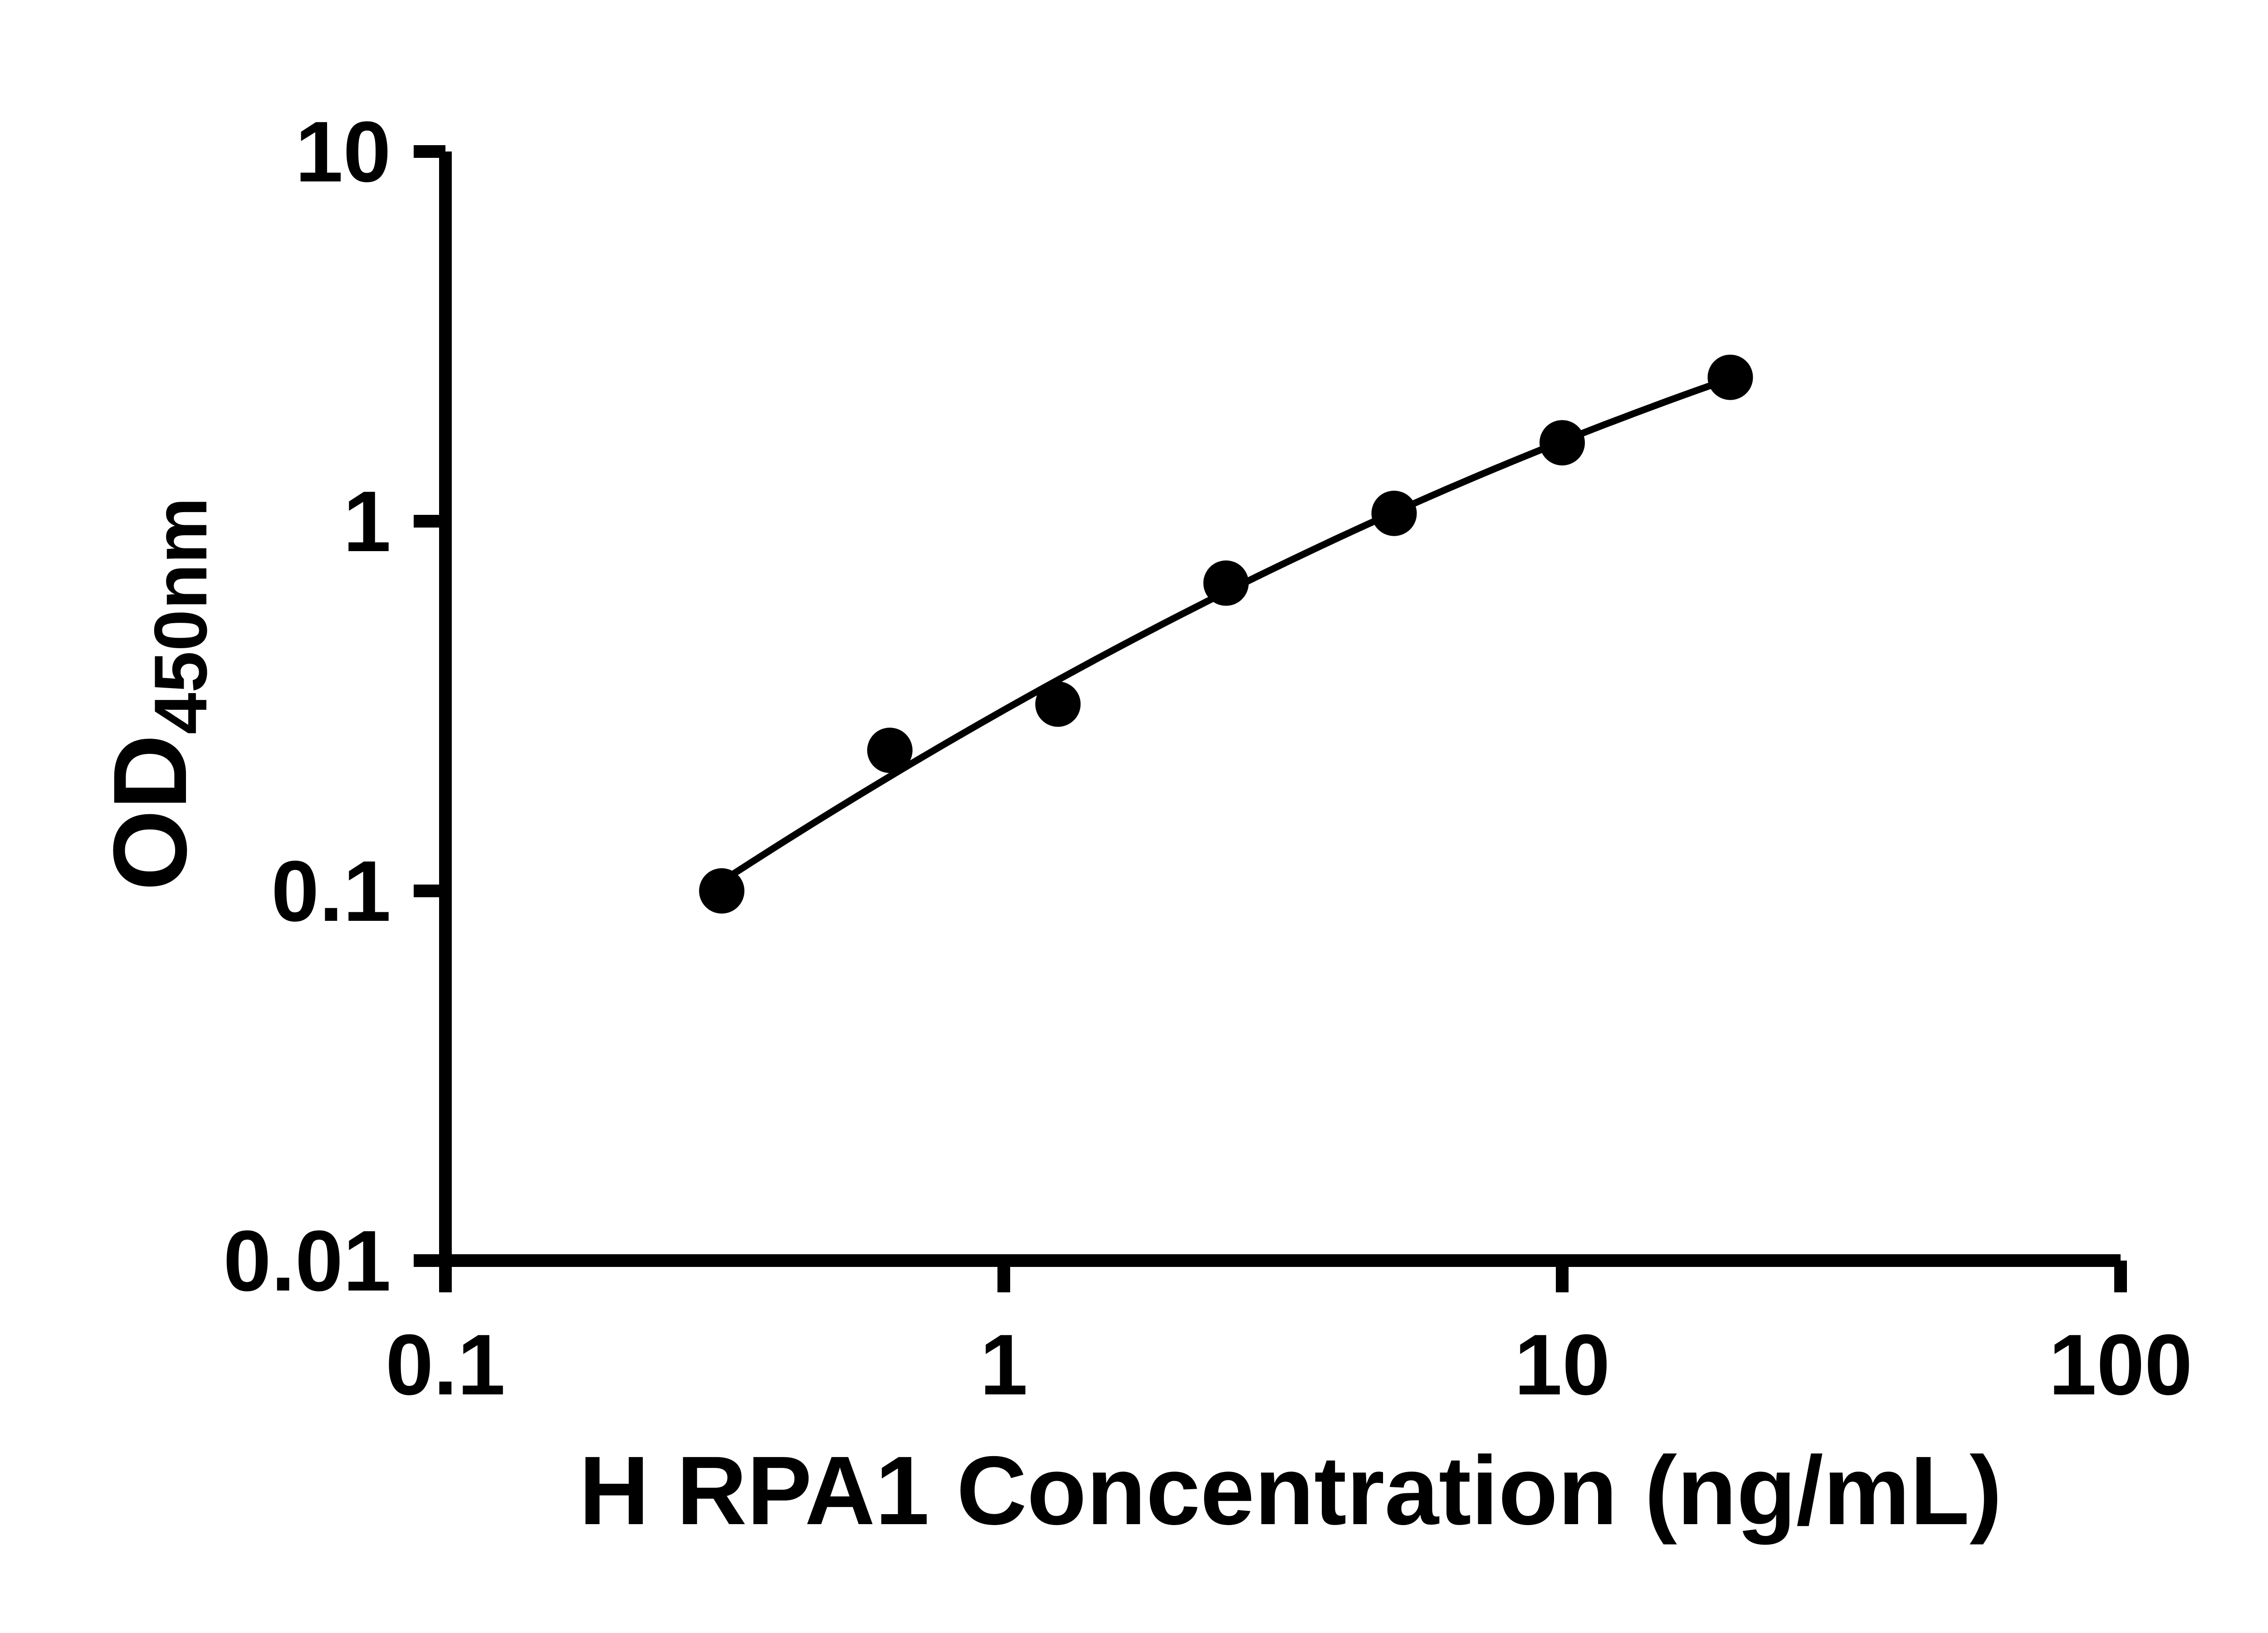 This screenshot has width=2268, height=1633. I want to click on y-tick-label: 0.1, so click(331, 891).